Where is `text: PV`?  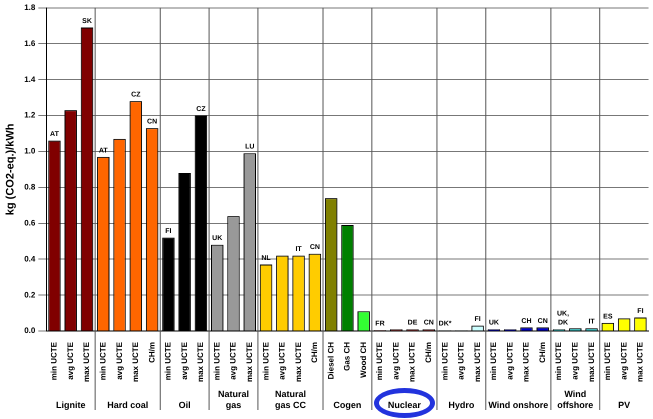
text: PV is located at coordinates (624, 405).